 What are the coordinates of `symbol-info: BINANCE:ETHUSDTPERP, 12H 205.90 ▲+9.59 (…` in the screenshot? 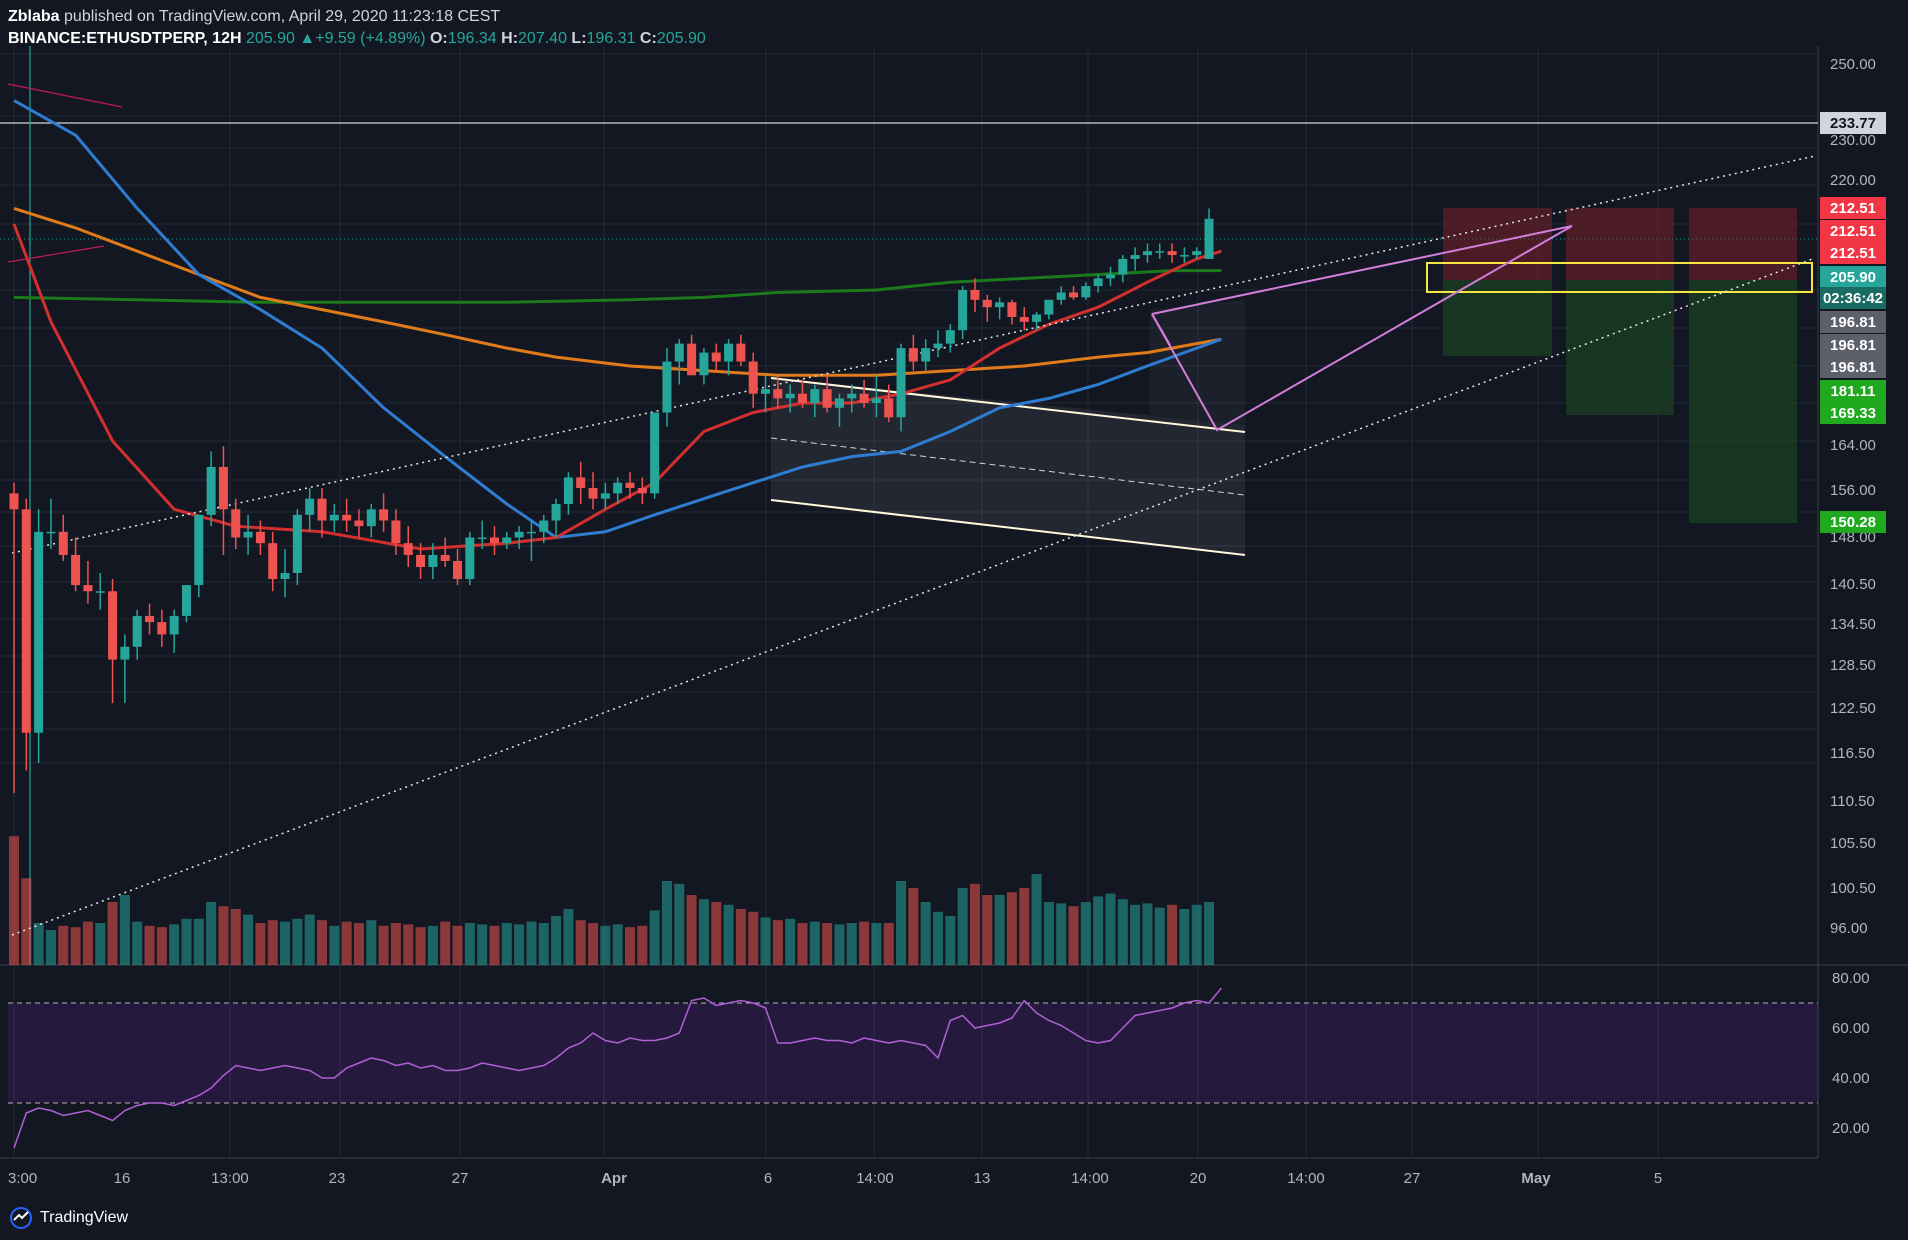 It's located at (357, 39).